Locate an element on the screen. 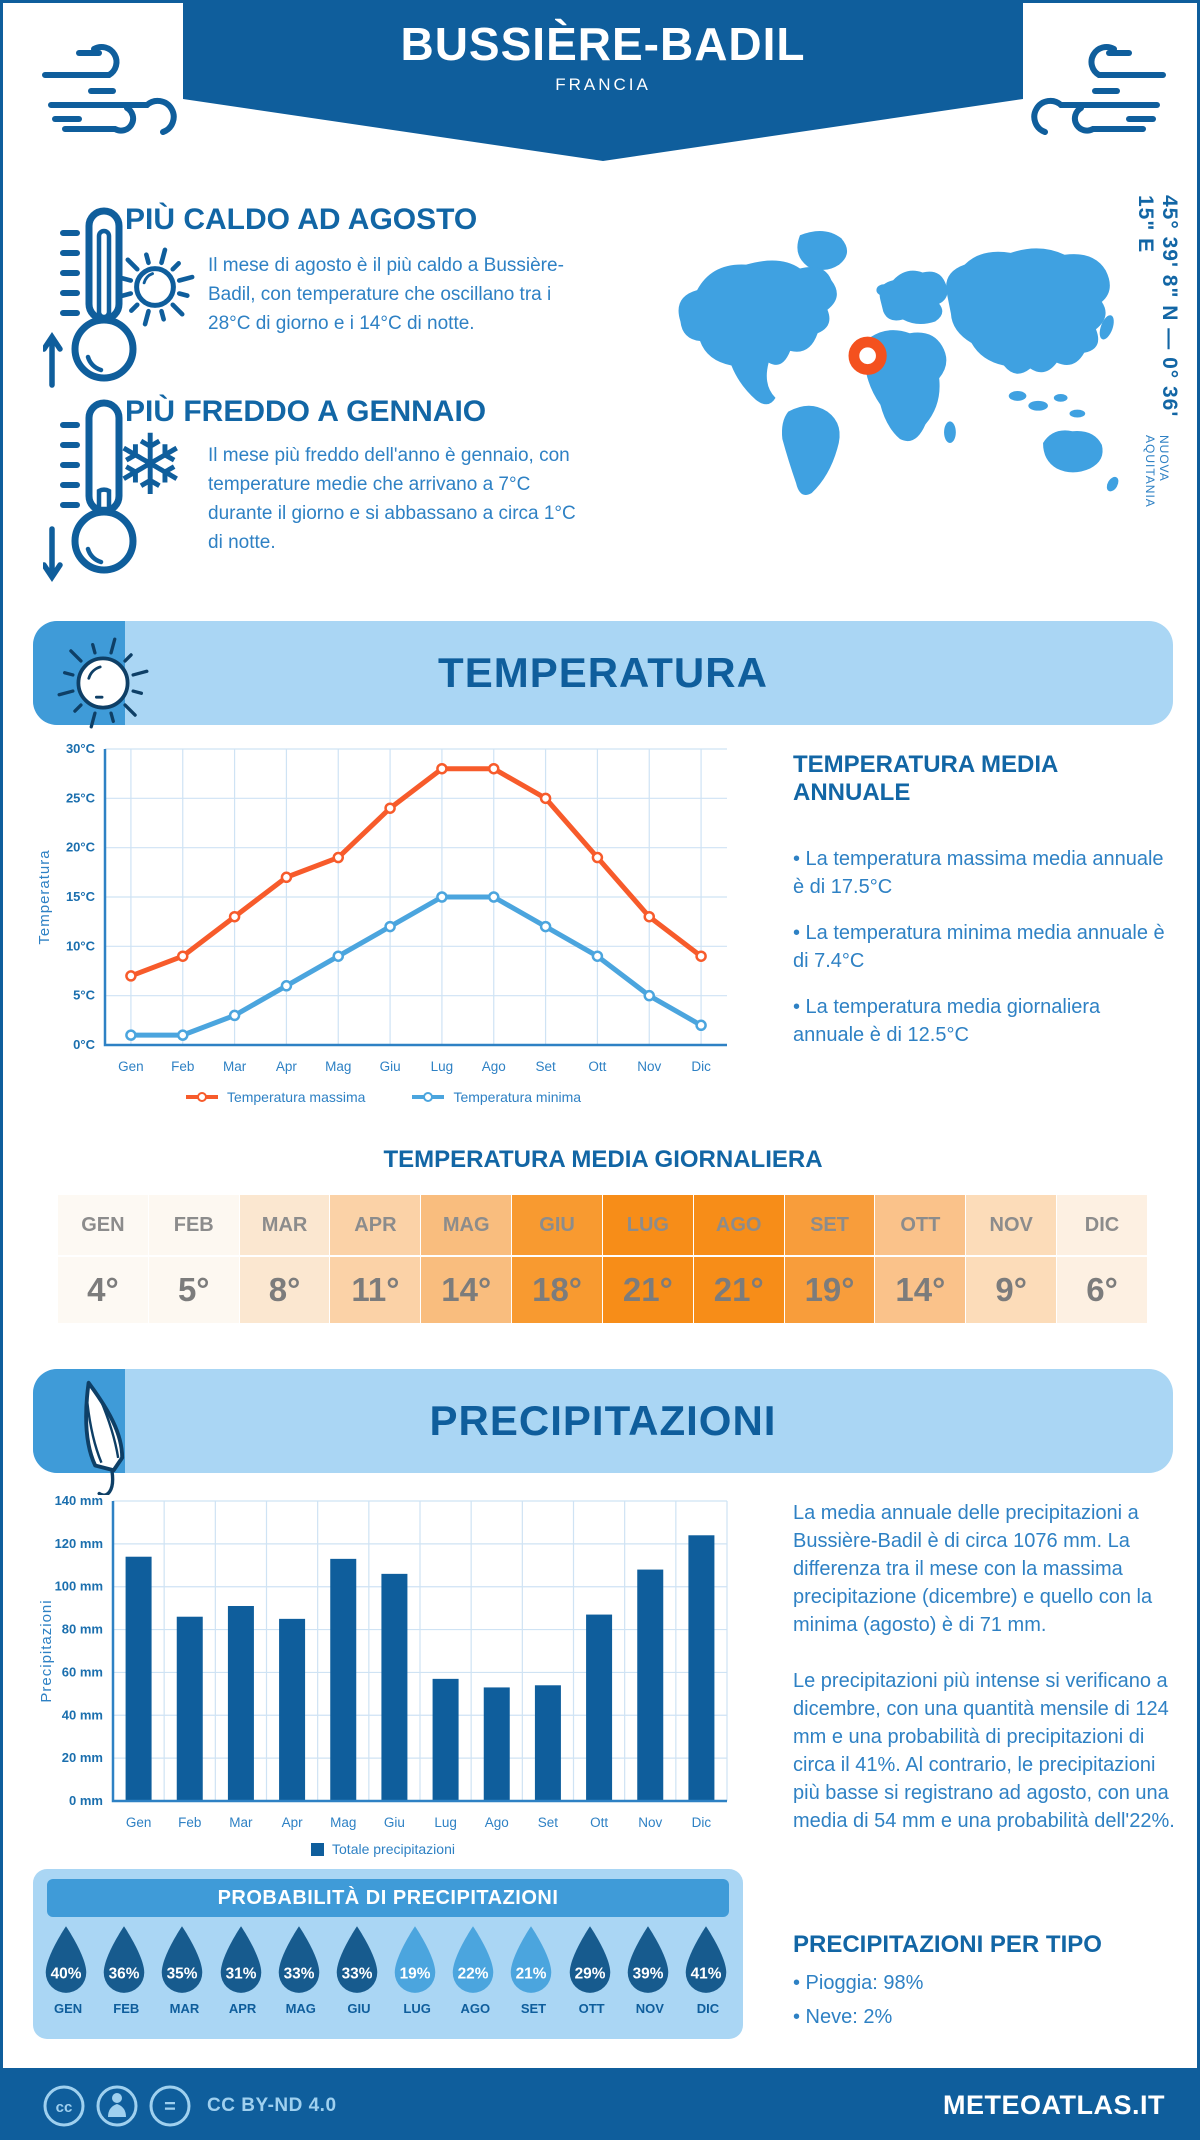  month-col-mar: MAR 8° is located at coordinates (284, 1259).